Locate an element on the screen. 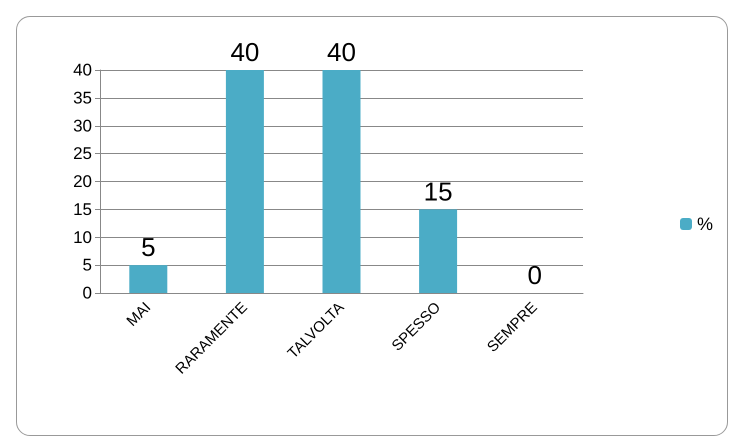  data-label: 15 is located at coordinates (438, 191).